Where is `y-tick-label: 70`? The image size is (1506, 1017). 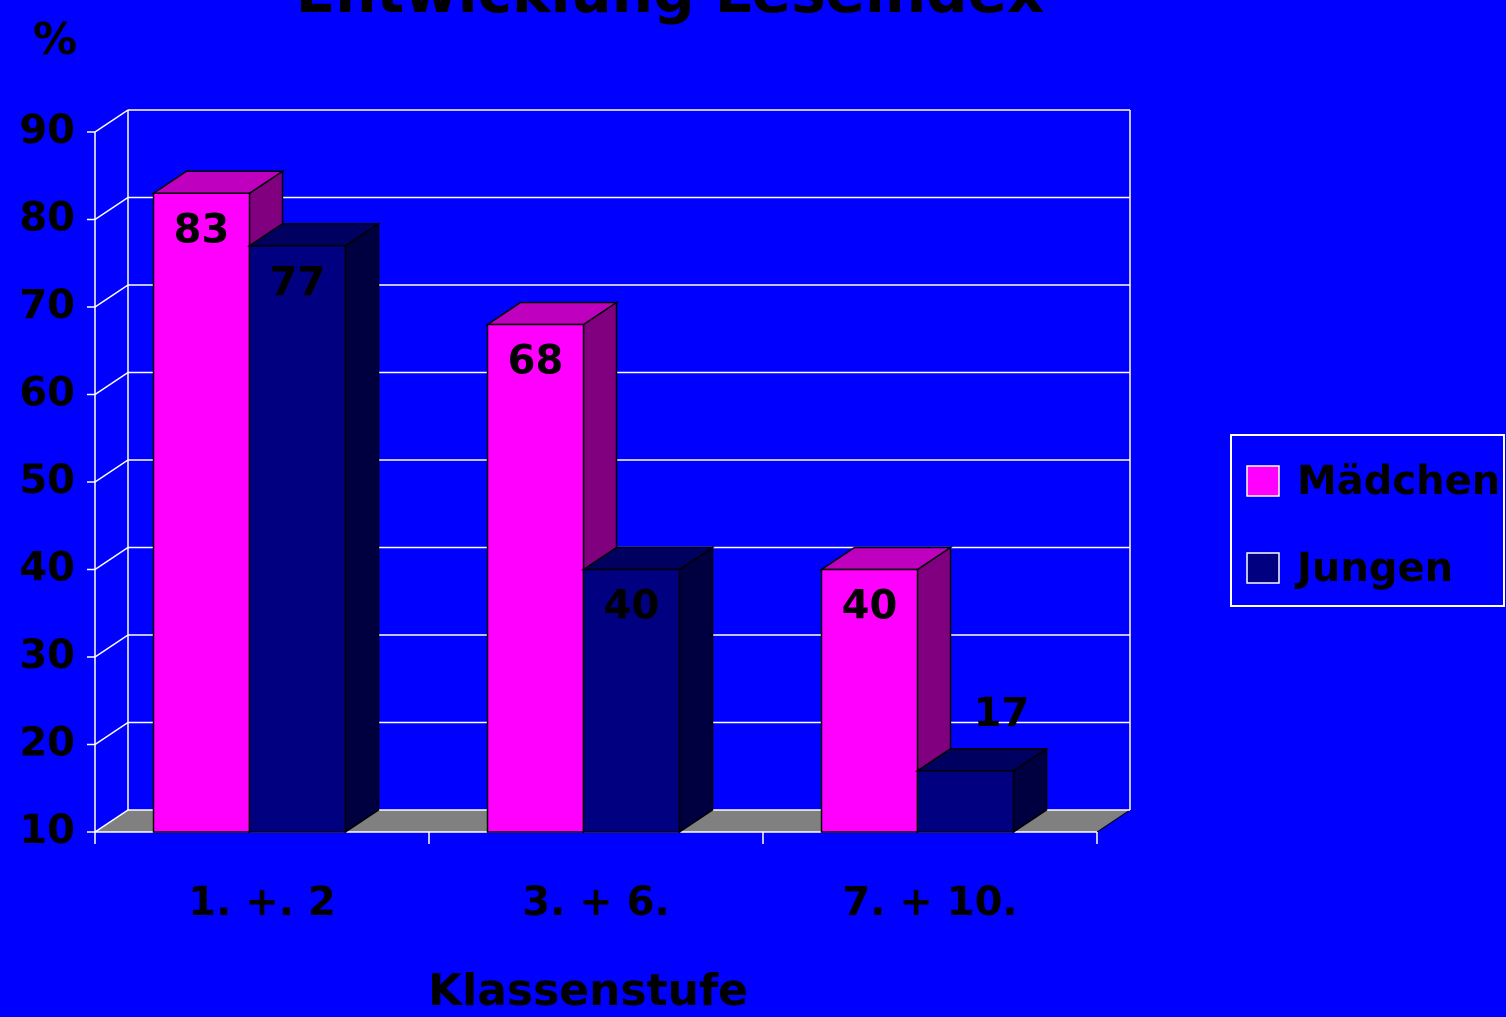
y-tick-label: 70 is located at coordinates (47, 305).